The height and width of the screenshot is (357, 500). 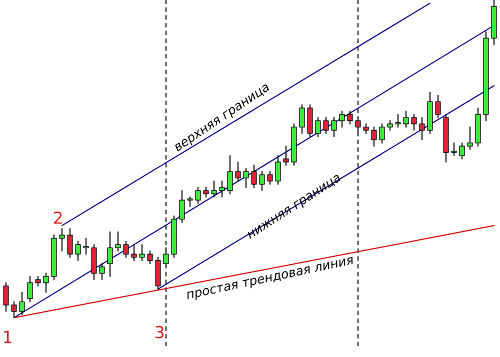 I want to click on text: 1, so click(x=8, y=336).